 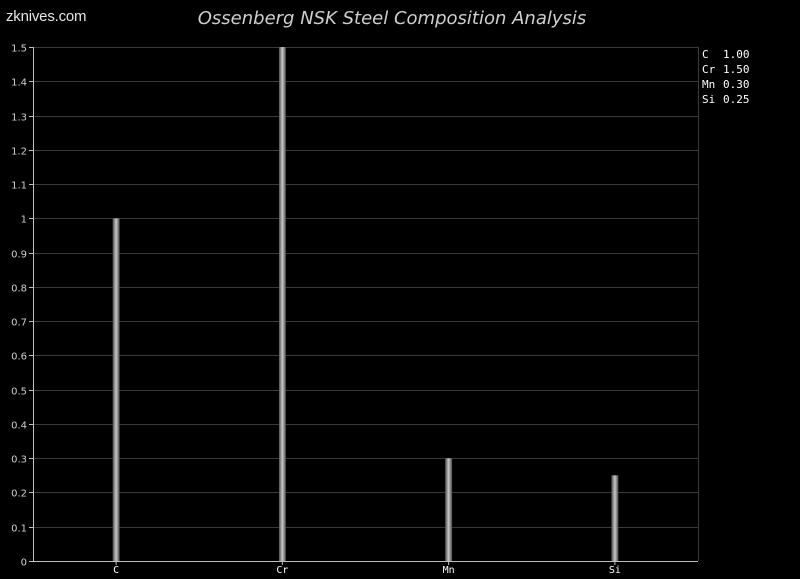 I want to click on y-tick-label: 0.9, so click(x=19, y=255).